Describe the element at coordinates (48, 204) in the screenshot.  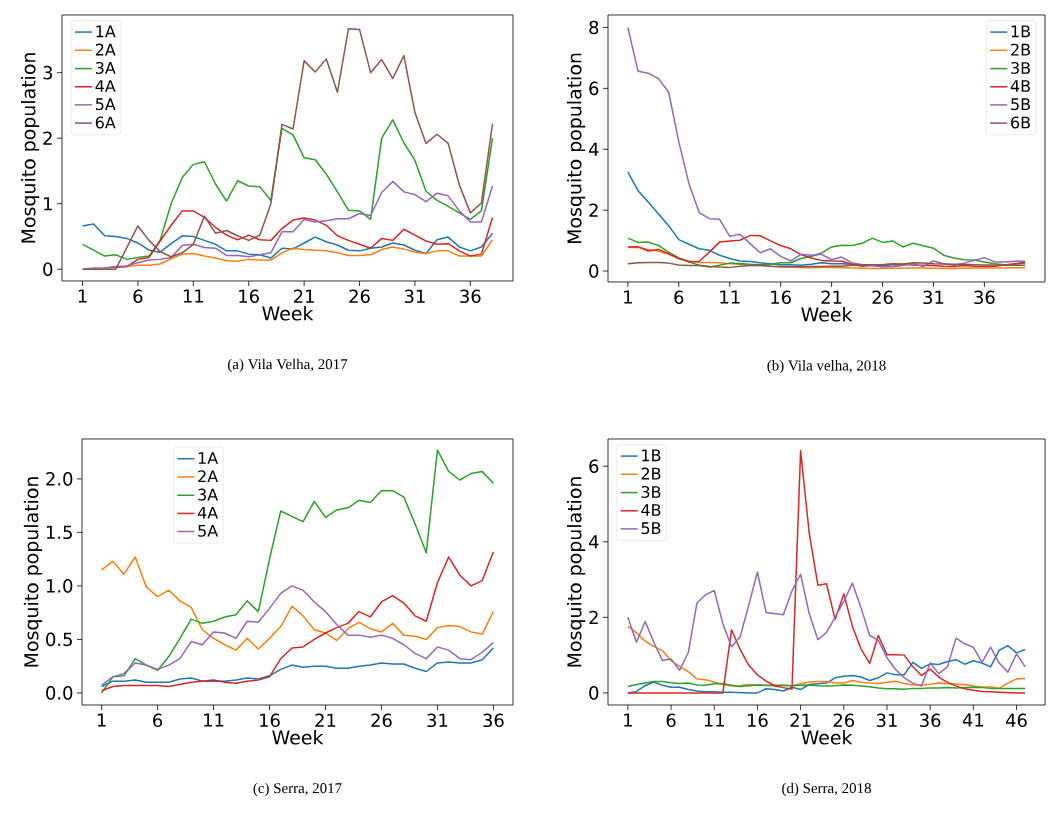
I see `y-tick-label: 1` at that location.